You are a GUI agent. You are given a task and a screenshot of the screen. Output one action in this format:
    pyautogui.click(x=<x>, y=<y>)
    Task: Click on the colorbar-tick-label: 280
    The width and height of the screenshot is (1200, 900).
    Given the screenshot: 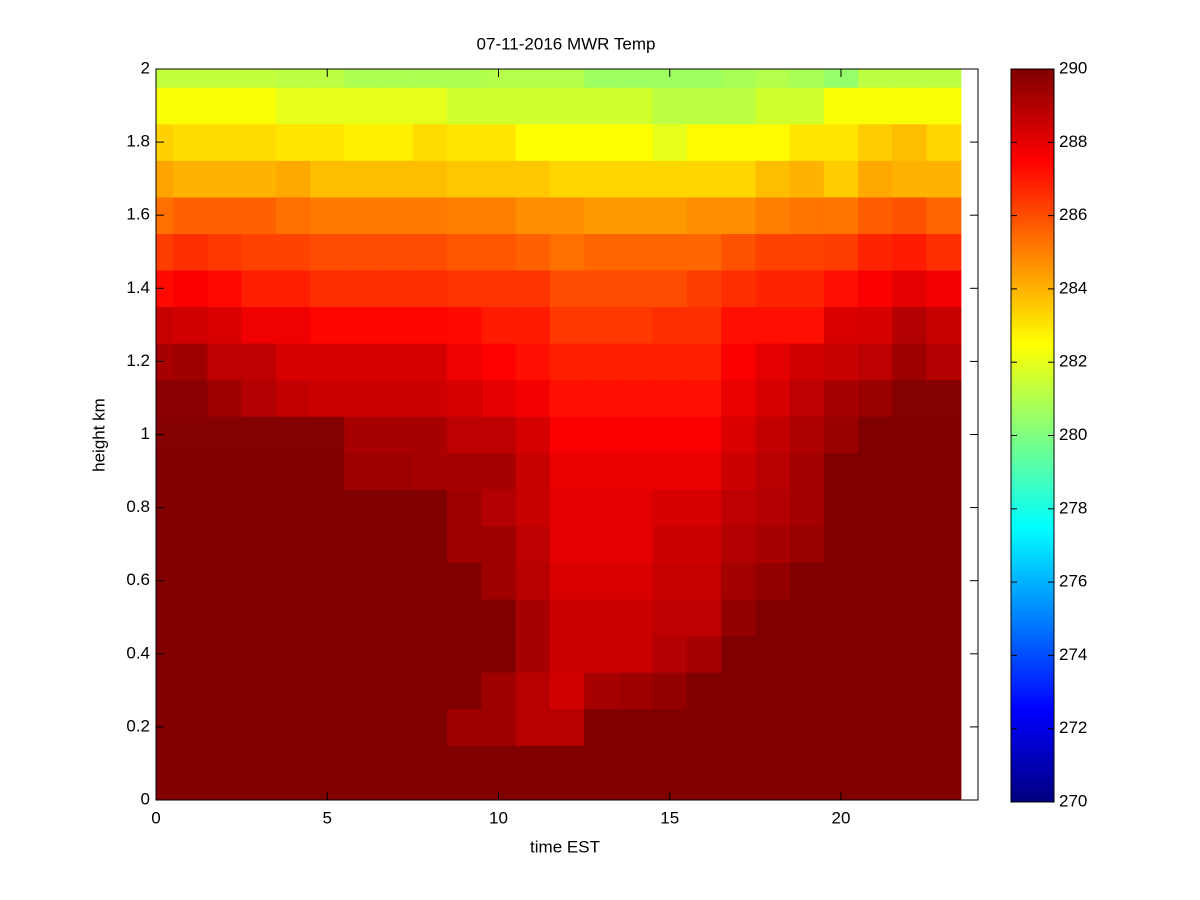 What is the action you would take?
    pyautogui.click(x=1073, y=434)
    